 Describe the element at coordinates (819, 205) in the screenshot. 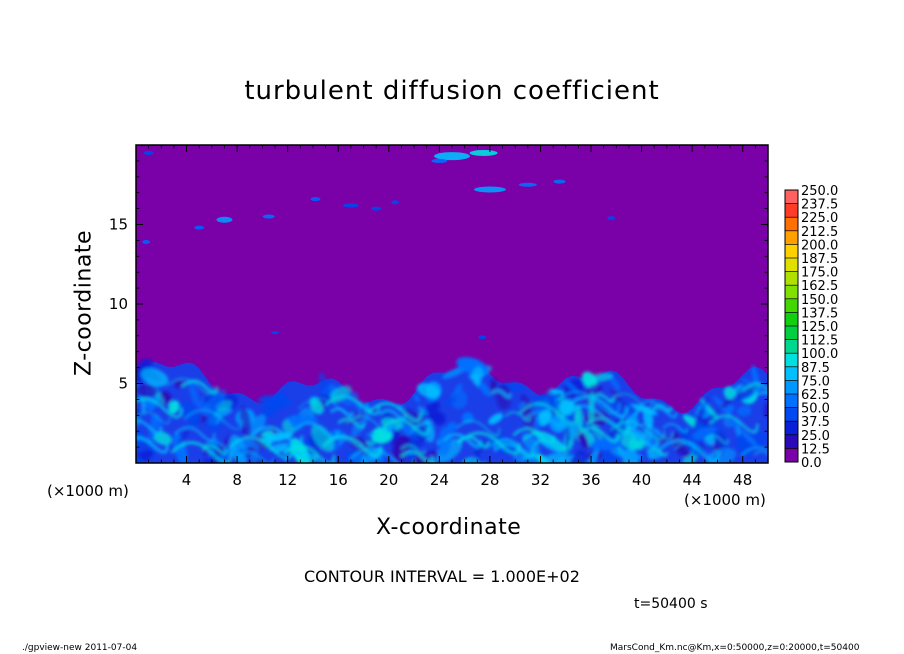

I see `colorbar-label: 237.5` at that location.